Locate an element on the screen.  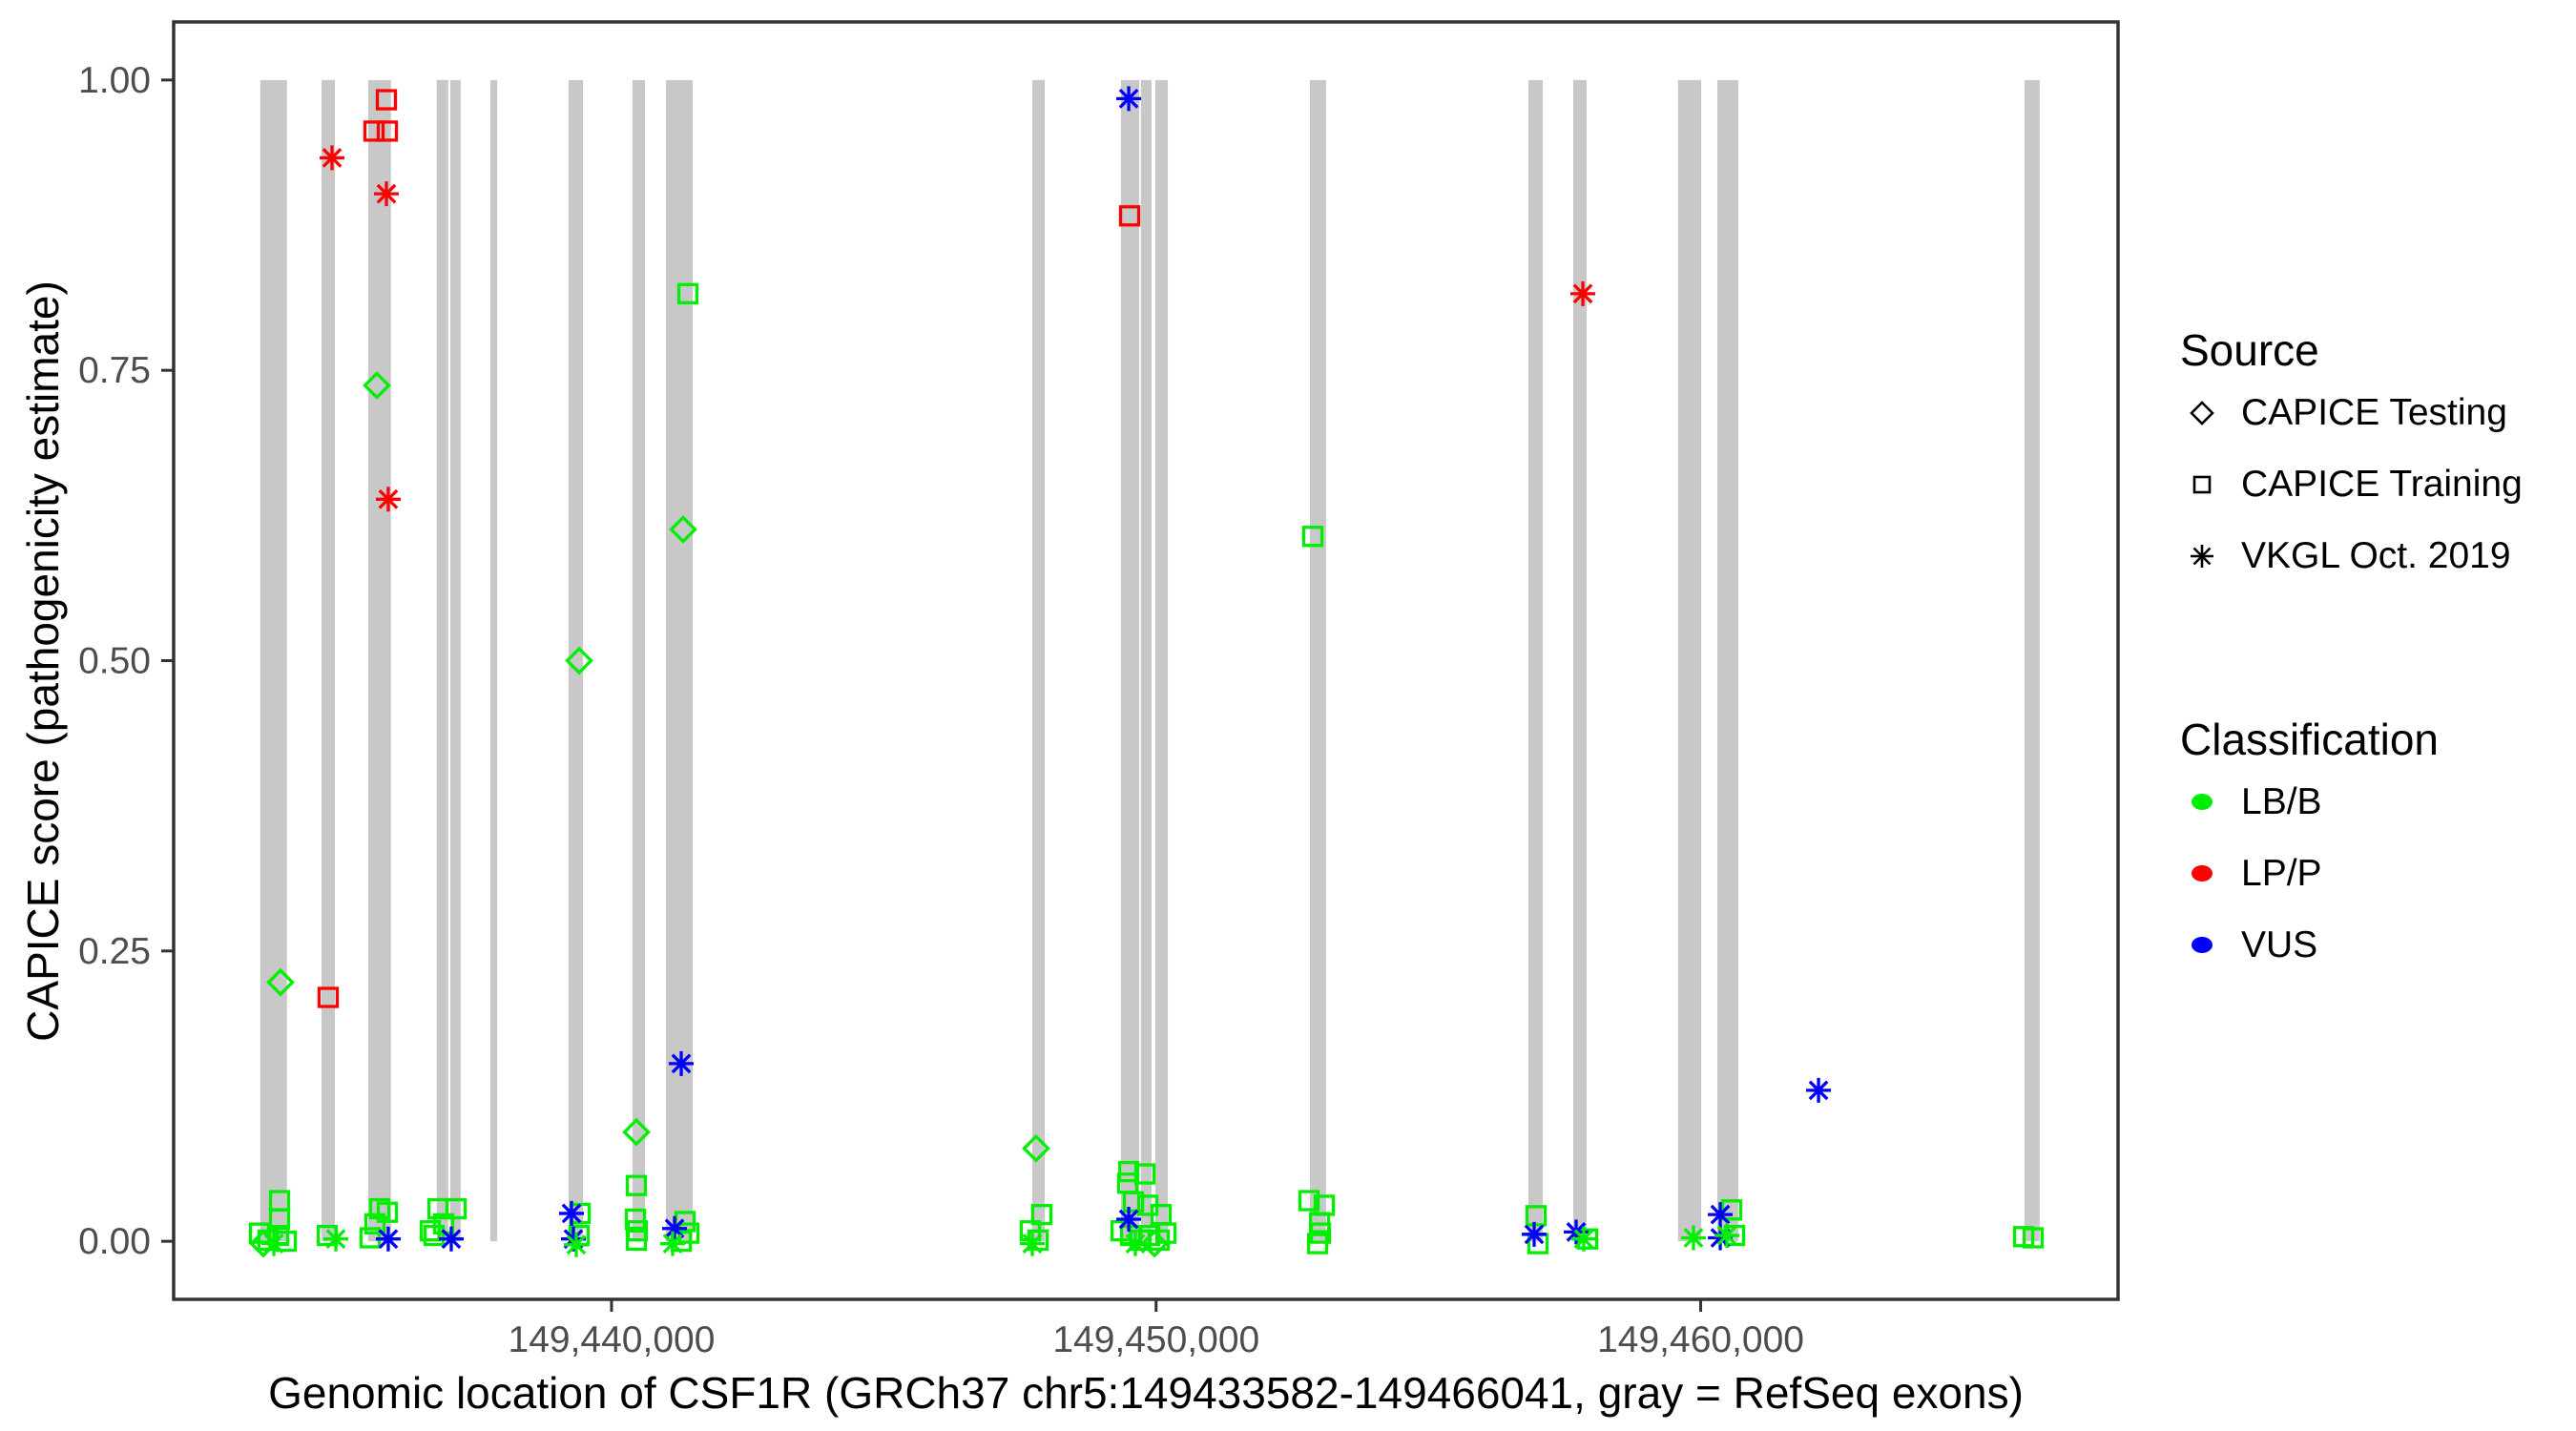
y-tick-label: 0.50 is located at coordinates (114, 661).